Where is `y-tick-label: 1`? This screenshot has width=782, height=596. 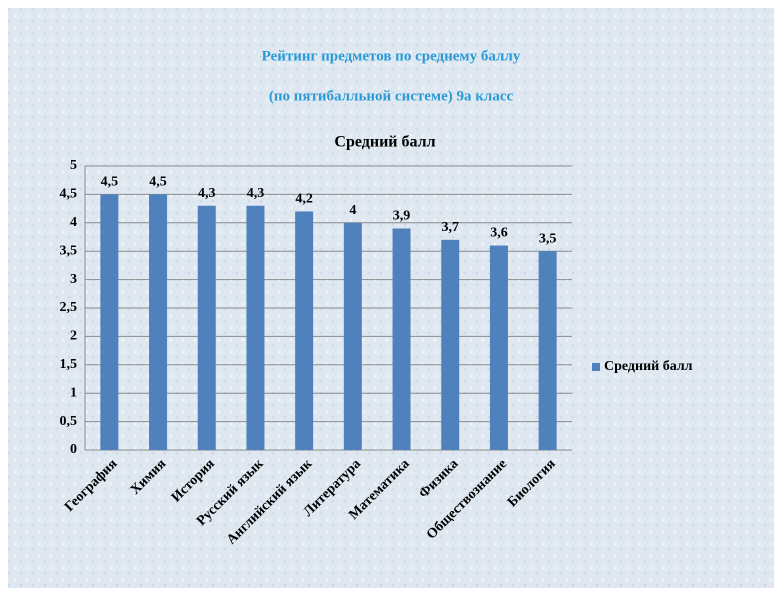
y-tick-label: 1 is located at coordinates (73, 392).